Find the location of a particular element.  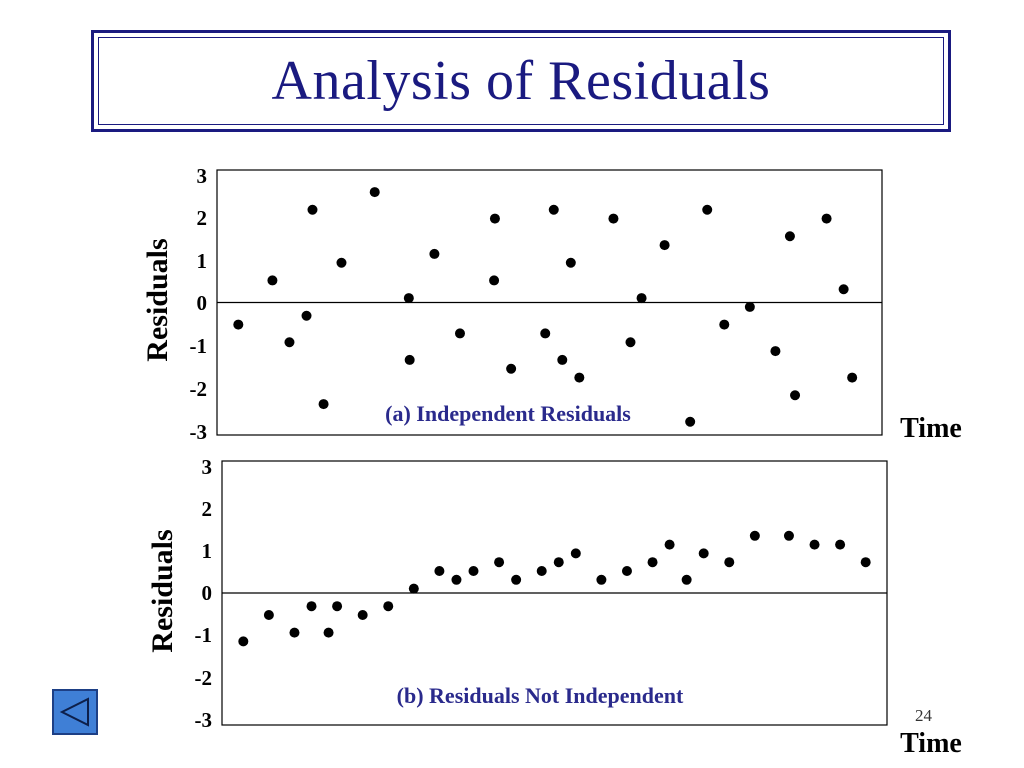

back-arrow-icon is located at coordinates (74, 712).